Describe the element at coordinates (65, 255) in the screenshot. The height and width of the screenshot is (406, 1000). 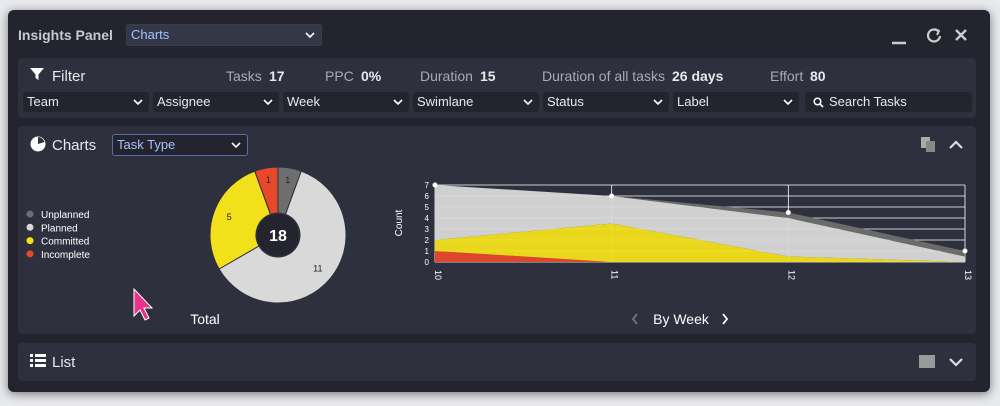
I see `legend-label: Incomplete` at that location.